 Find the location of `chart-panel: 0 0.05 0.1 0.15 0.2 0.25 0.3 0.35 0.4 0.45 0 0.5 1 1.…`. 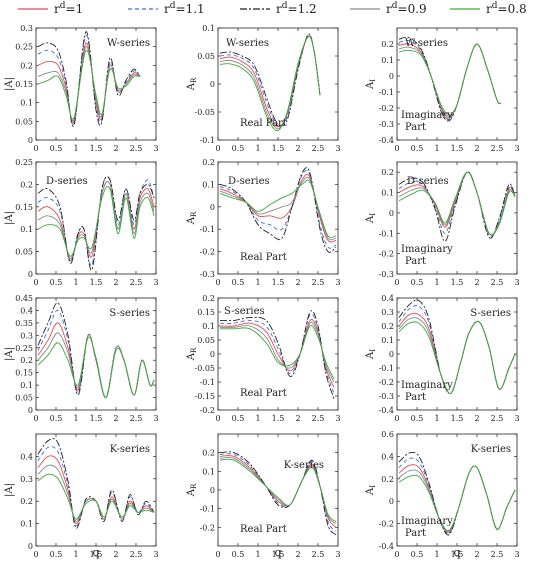

chart-panel: 0 0.05 0.1 0.15 0.2 0.25 0.3 0.35 0.4 0.45 0 0.5 1 1.… is located at coordinates (81, 358).